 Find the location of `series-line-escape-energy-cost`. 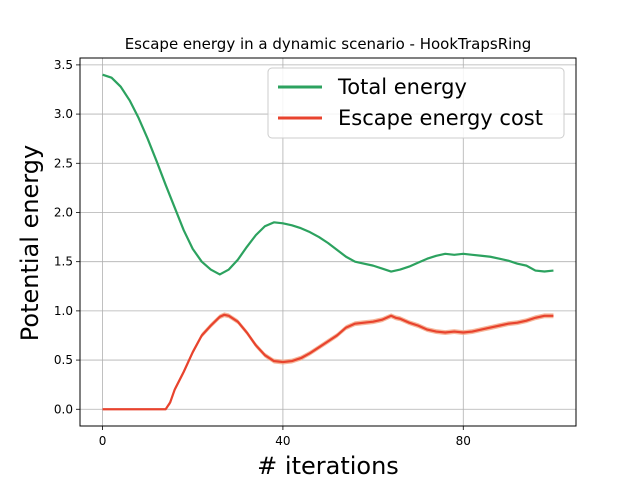

series-line-escape-energy-cost is located at coordinates (328, 362).